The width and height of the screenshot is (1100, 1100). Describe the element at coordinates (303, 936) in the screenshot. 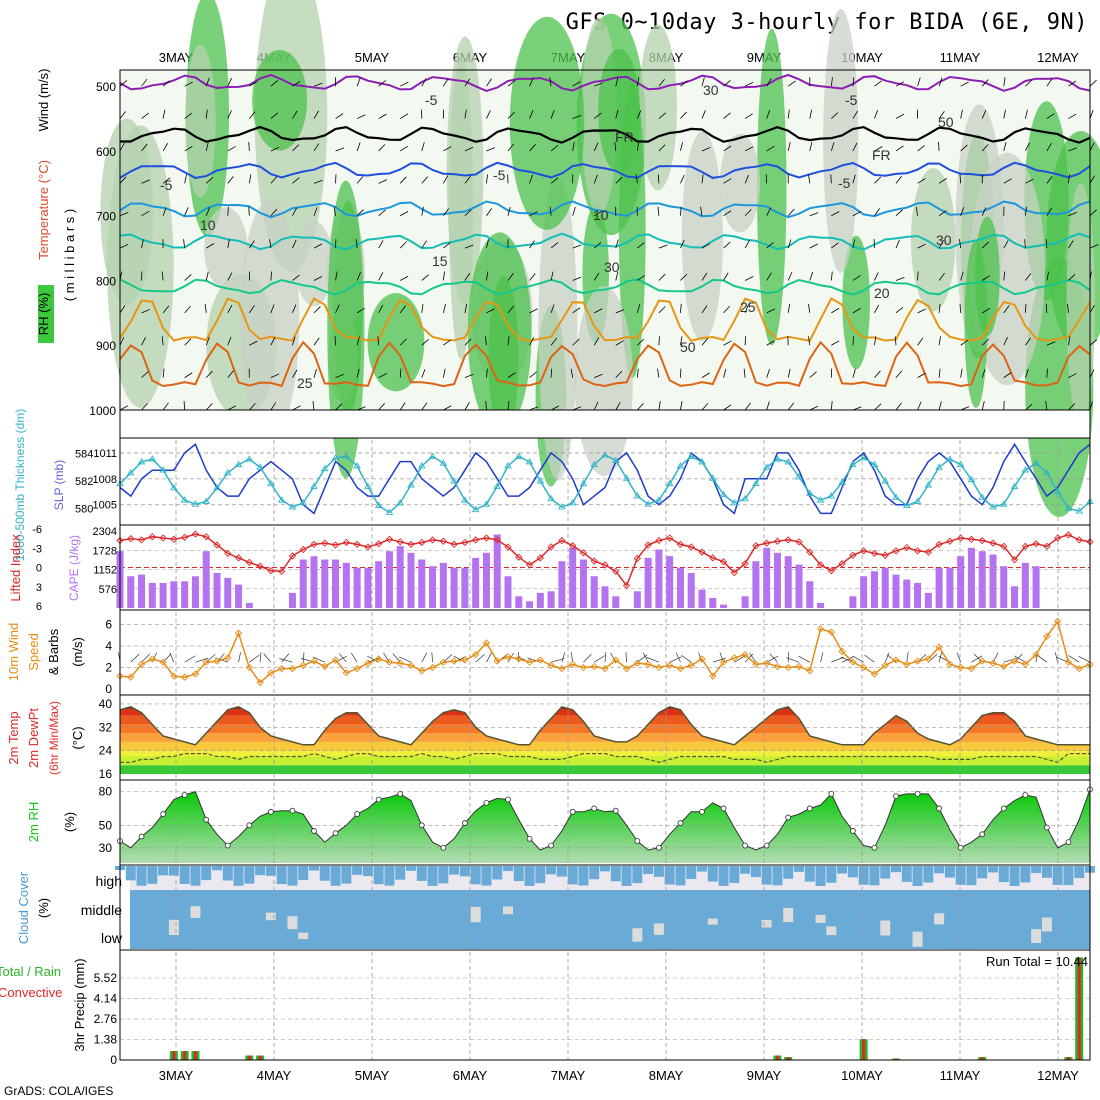

I see `cloud-cell-gap` at that location.